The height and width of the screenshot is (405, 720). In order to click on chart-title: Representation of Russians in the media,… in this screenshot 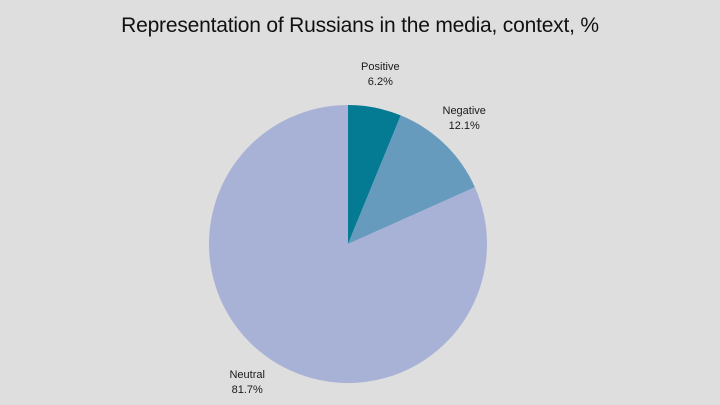, I will do `click(360, 25)`.